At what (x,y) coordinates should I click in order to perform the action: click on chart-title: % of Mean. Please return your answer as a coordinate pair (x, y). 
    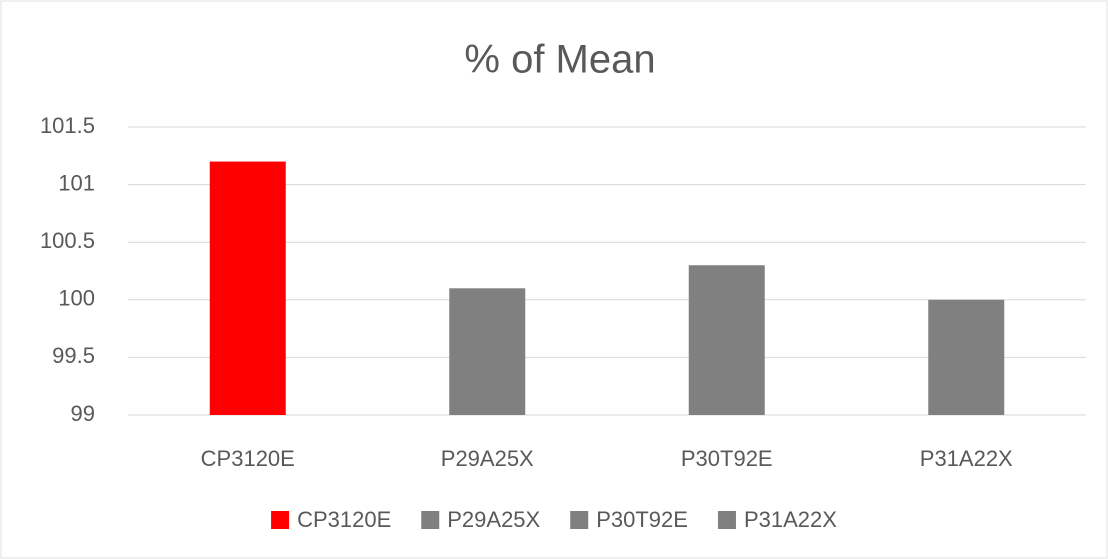
    Looking at the image, I should click on (559, 60).